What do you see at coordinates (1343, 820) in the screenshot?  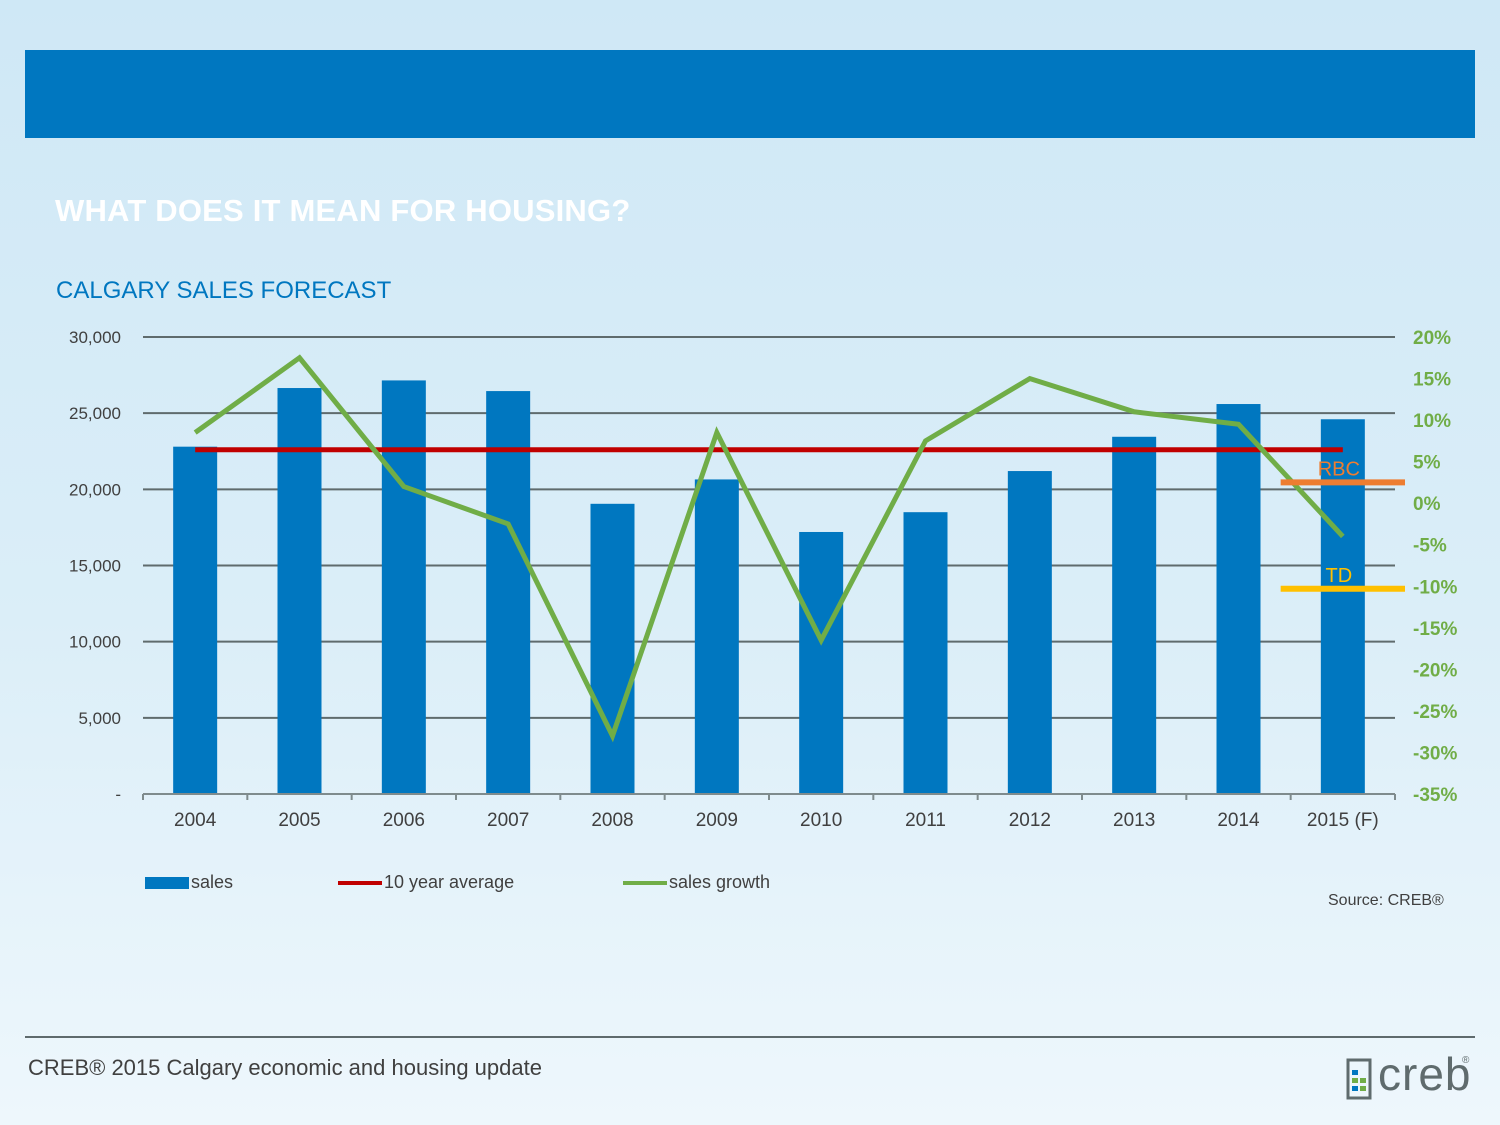 I see `x-tick-label: 2015 (F)` at bounding box center [1343, 820].